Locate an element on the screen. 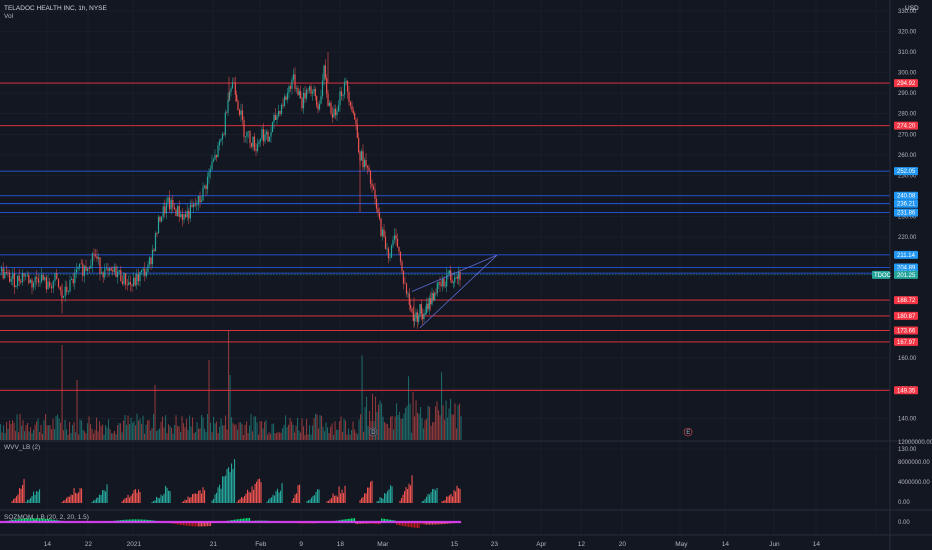 The width and height of the screenshot is (932, 550). time-axis: 14 22 2021 21 Feb 9 18 Mar 15 23 Apr 12 20 May 14 Jun 14 is located at coordinates (432, 544).